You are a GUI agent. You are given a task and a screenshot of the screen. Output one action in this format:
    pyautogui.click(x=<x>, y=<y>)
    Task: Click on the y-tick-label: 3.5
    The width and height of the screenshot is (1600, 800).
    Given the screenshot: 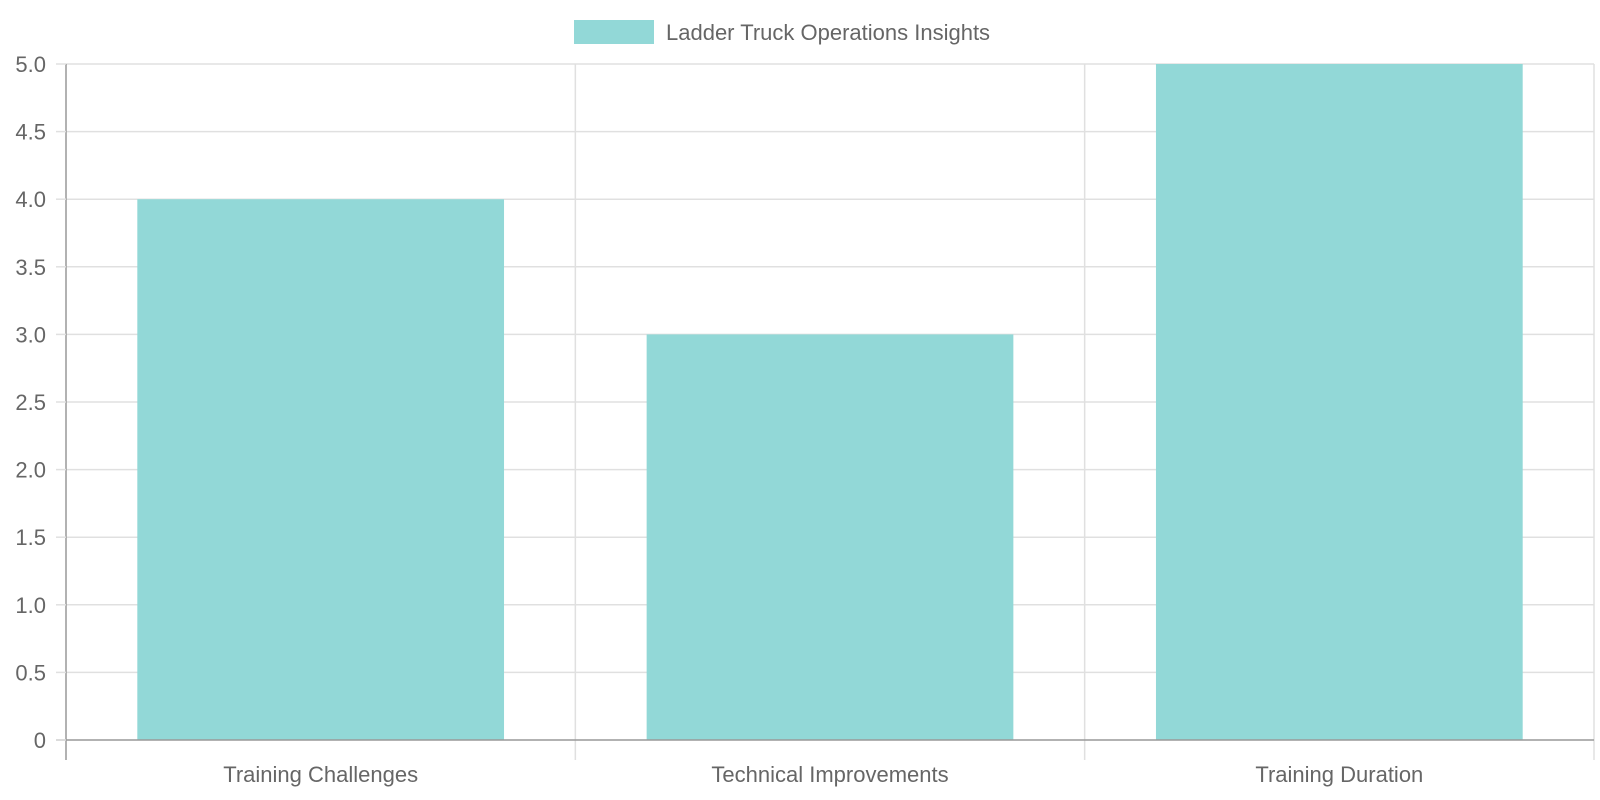 What is the action you would take?
    pyautogui.click(x=30, y=267)
    